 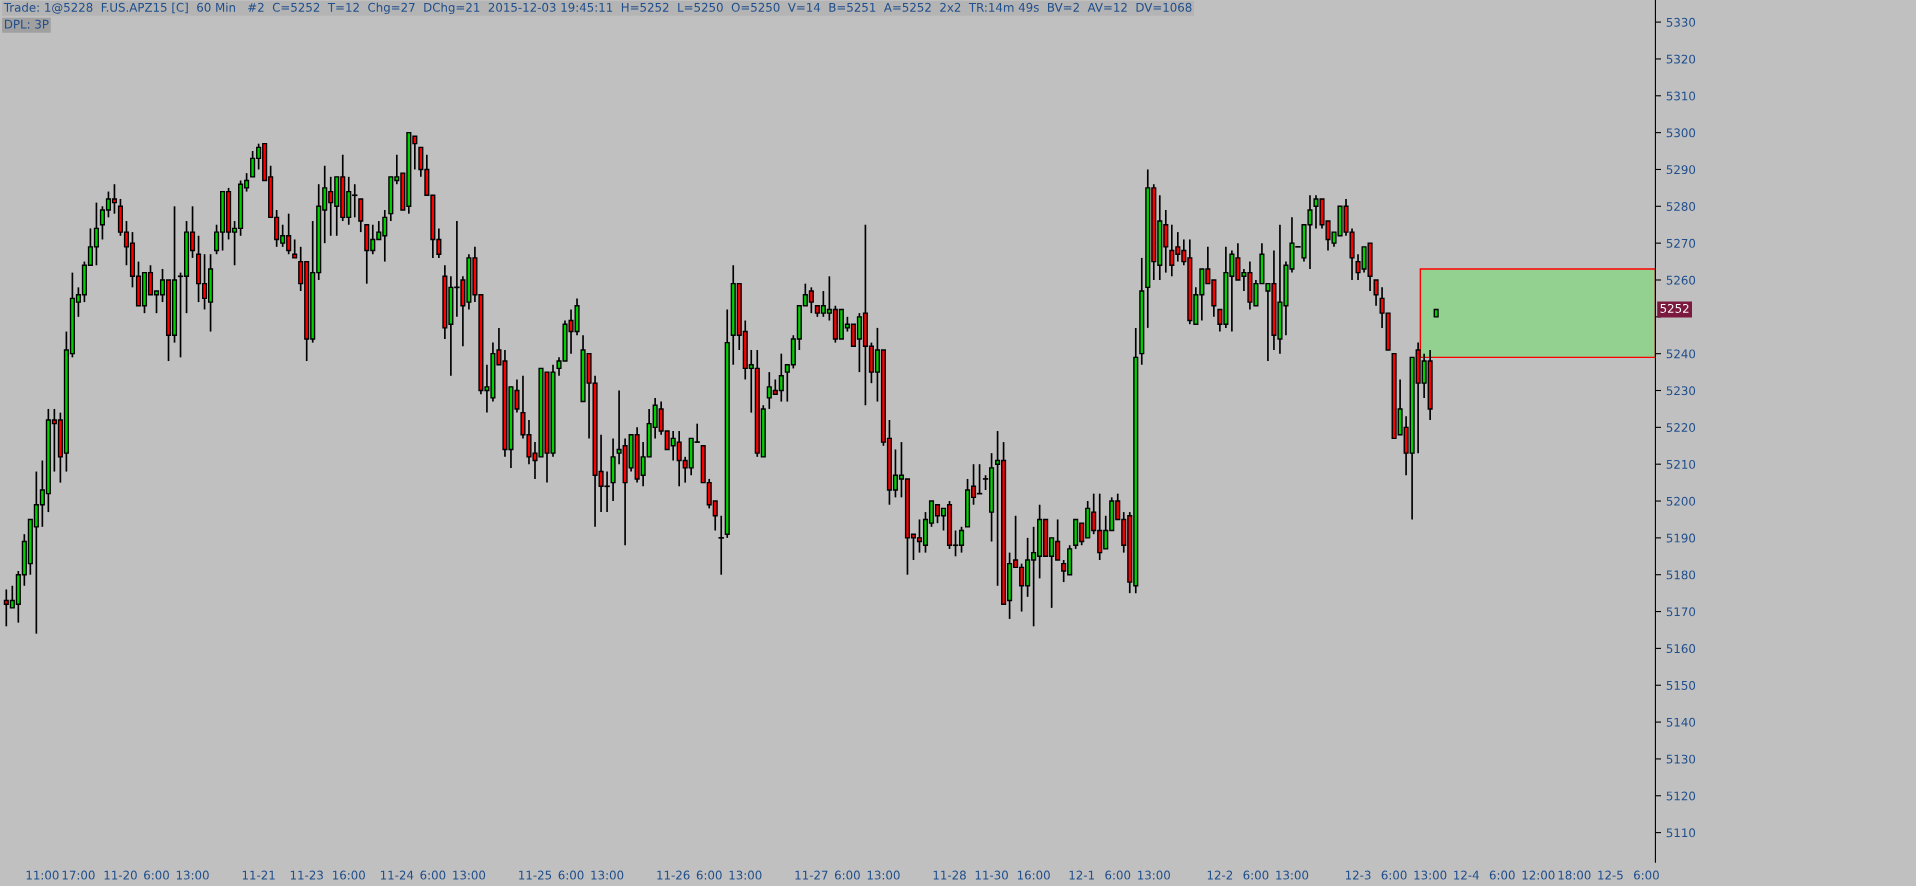 What do you see at coordinates (1220, 875) in the screenshot?
I see `x-tick-label: 12-2` at bounding box center [1220, 875].